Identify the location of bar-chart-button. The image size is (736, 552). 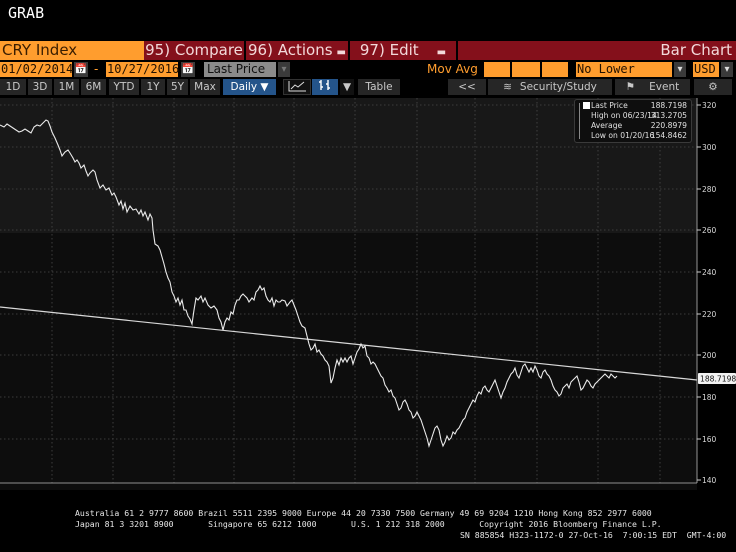
(325, 87).